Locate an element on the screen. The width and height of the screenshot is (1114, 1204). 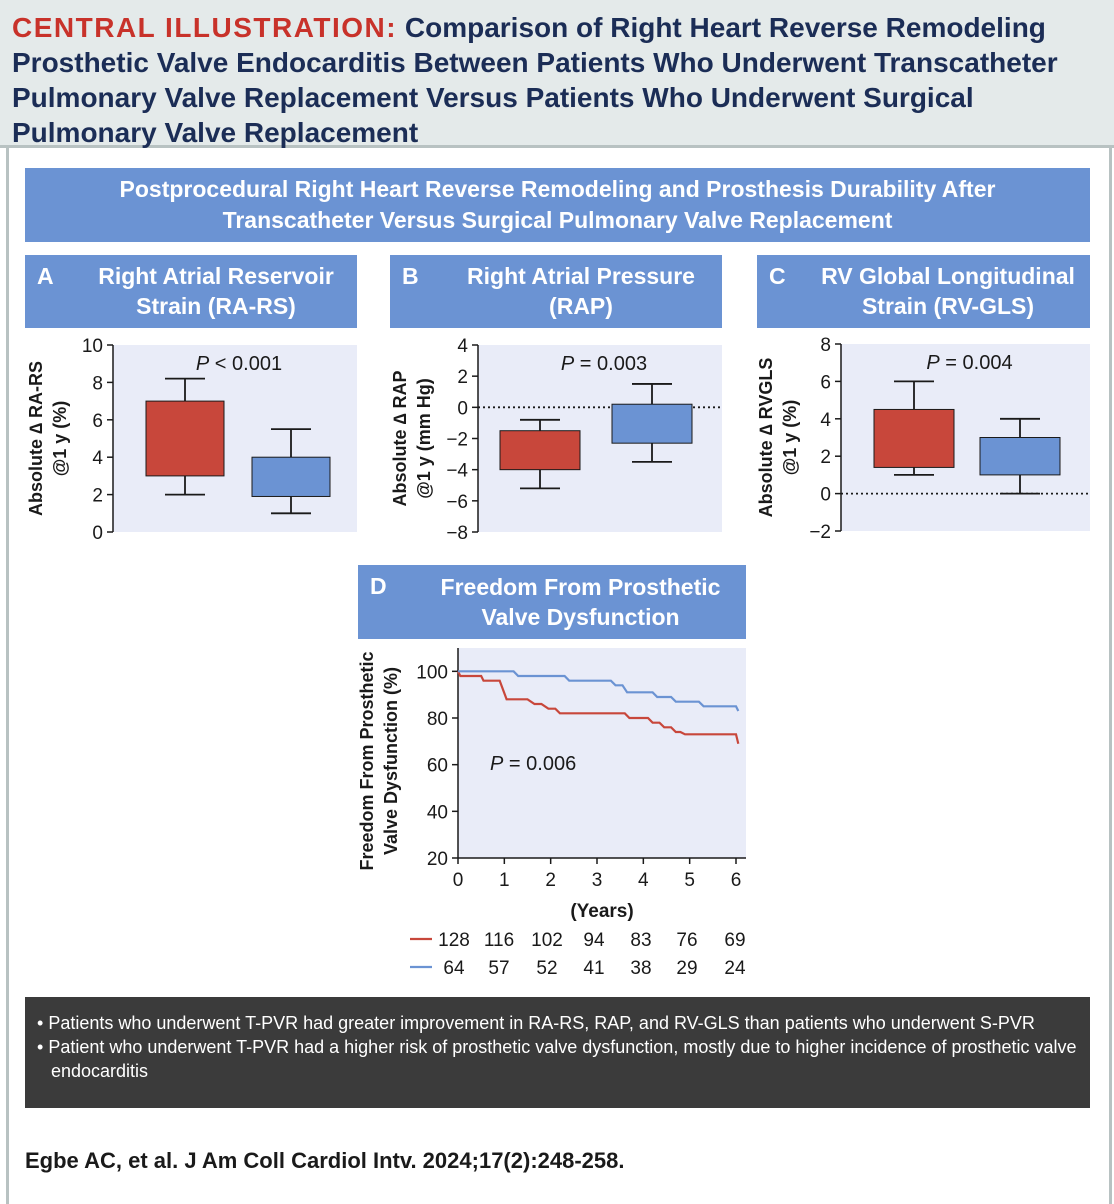
panel-a-ylabel-line2: @1 y (%) is located at coordinates (60, 439).